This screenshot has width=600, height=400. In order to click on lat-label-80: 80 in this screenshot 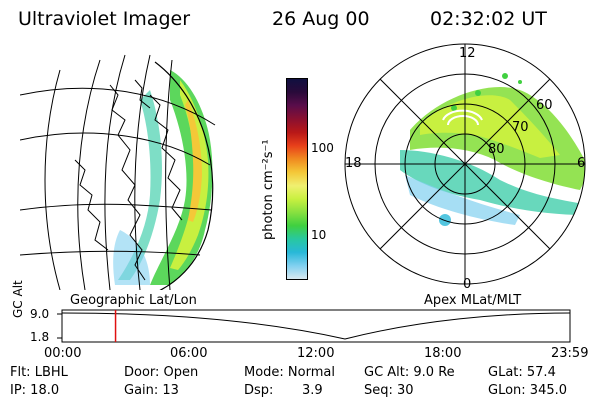, I will do `click(496, 149)`.